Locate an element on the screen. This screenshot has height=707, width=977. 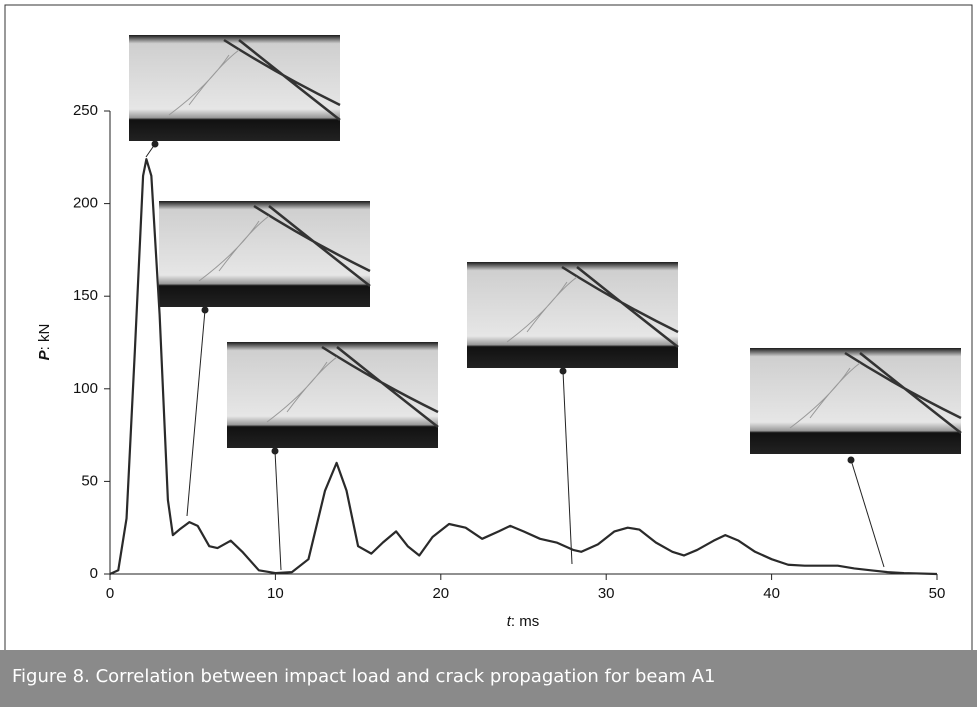
y-tick-label: 200 is located at coordinates (85, 203).